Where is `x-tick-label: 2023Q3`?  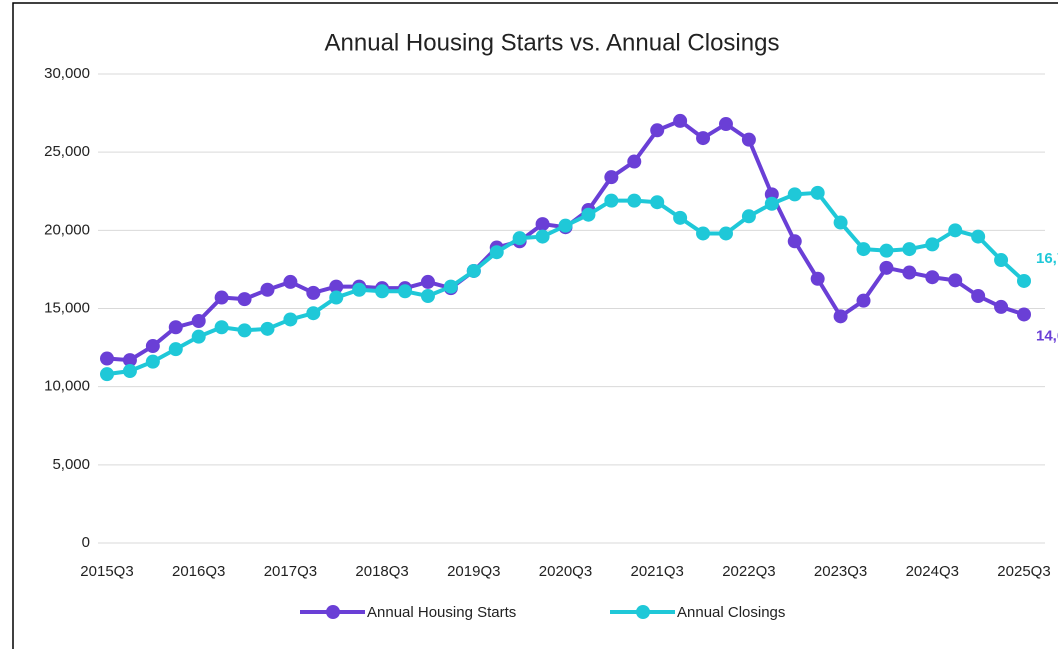 x-tick-label: 2023Q3 is located at coordinates (840, 571).